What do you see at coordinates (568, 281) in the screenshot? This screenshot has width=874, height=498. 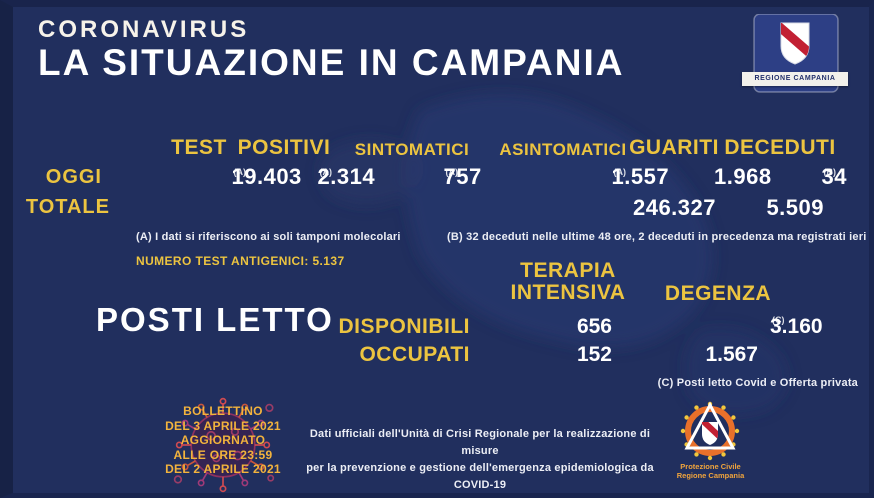 I see `beds-header-terapia-intensiva: TERAPIA INTENSIVA` at bounding box center [568, 281].